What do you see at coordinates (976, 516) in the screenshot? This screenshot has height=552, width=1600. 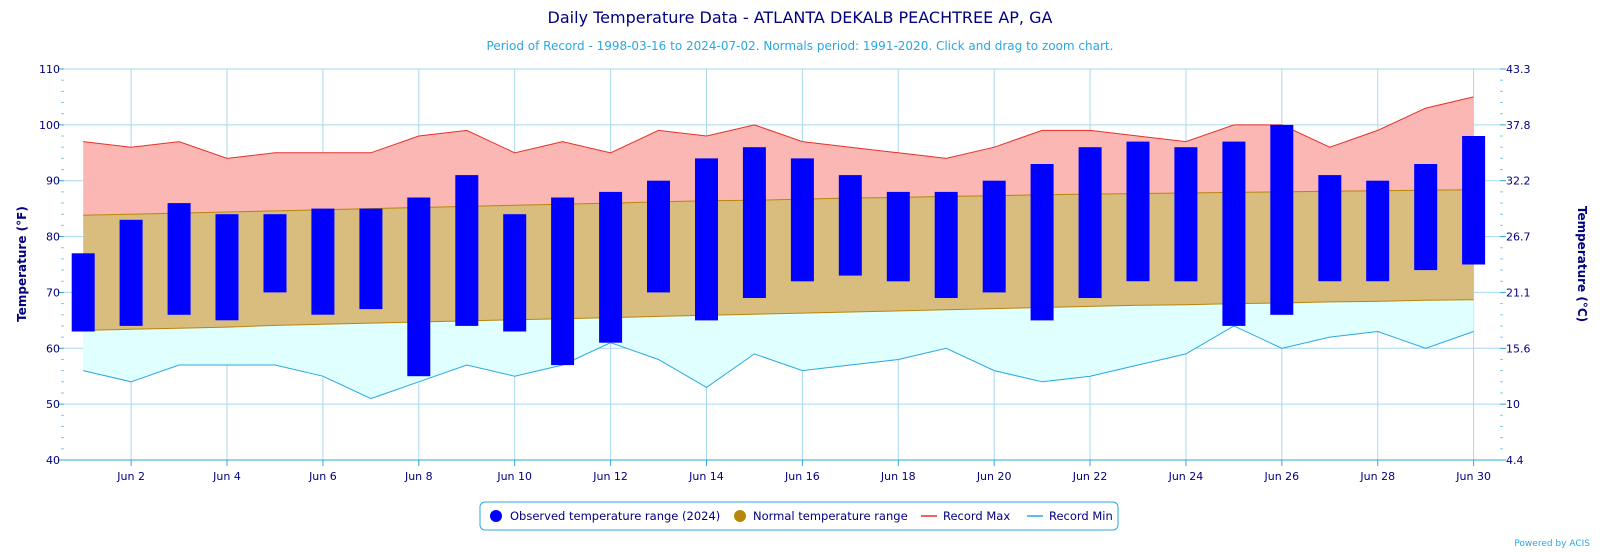 I see `legend-label-record-max: Record Max` at bounding box center [976, 516].